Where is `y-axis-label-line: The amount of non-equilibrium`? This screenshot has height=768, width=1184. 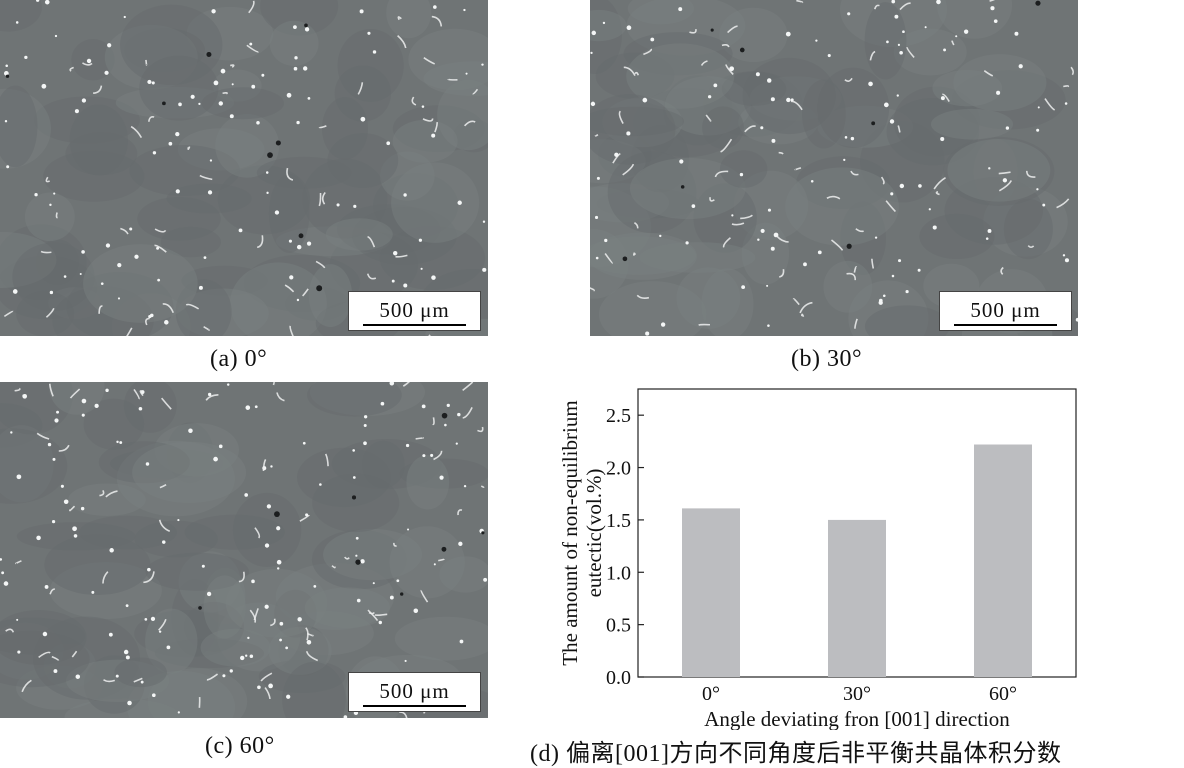
y-axis-label-line: The amount of non-equilibrium is located at coordinates (570, 532).